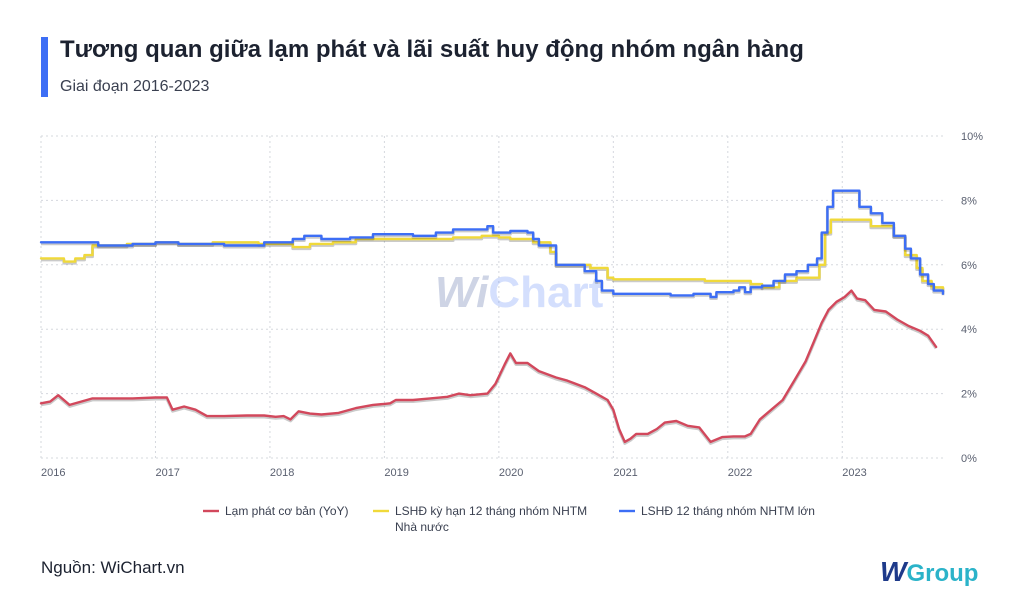 This screenshot has height=616, width=1024. I want to click on legend-label: Lạm phát cơ bản (YoY), so click(287, 511).